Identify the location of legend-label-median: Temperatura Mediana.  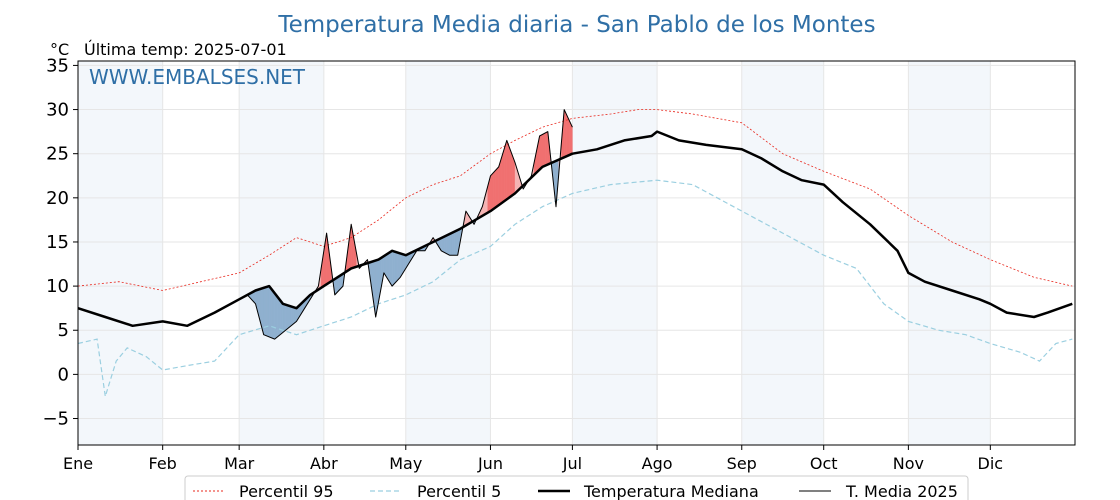
(671, 491).